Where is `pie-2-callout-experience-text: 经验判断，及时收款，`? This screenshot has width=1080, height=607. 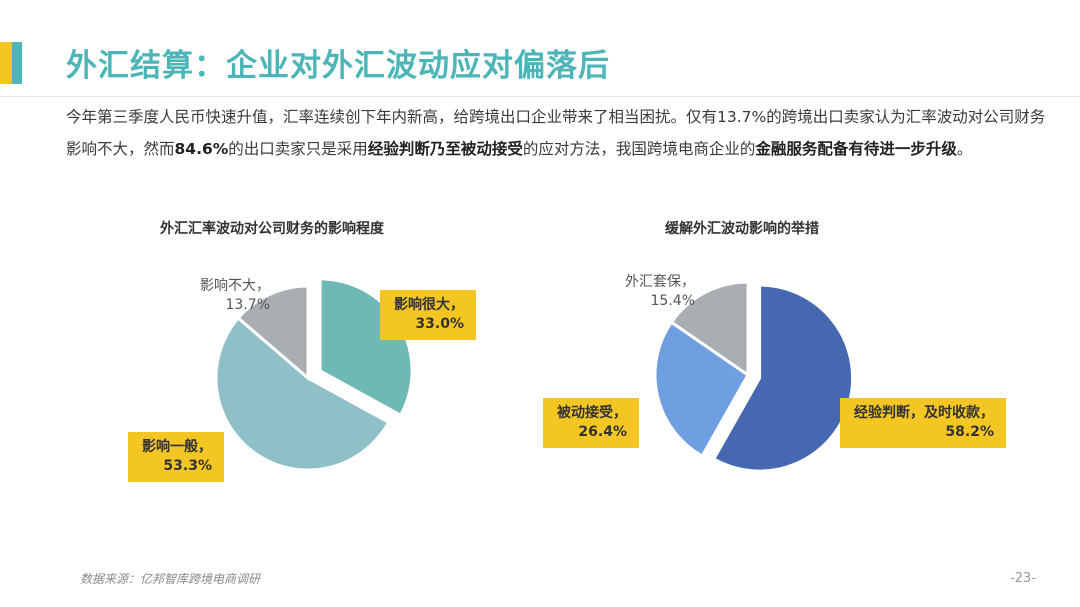 pie-2-callout-experience-text: 经验判断，及时收款， is located at coordinates (924, 413).